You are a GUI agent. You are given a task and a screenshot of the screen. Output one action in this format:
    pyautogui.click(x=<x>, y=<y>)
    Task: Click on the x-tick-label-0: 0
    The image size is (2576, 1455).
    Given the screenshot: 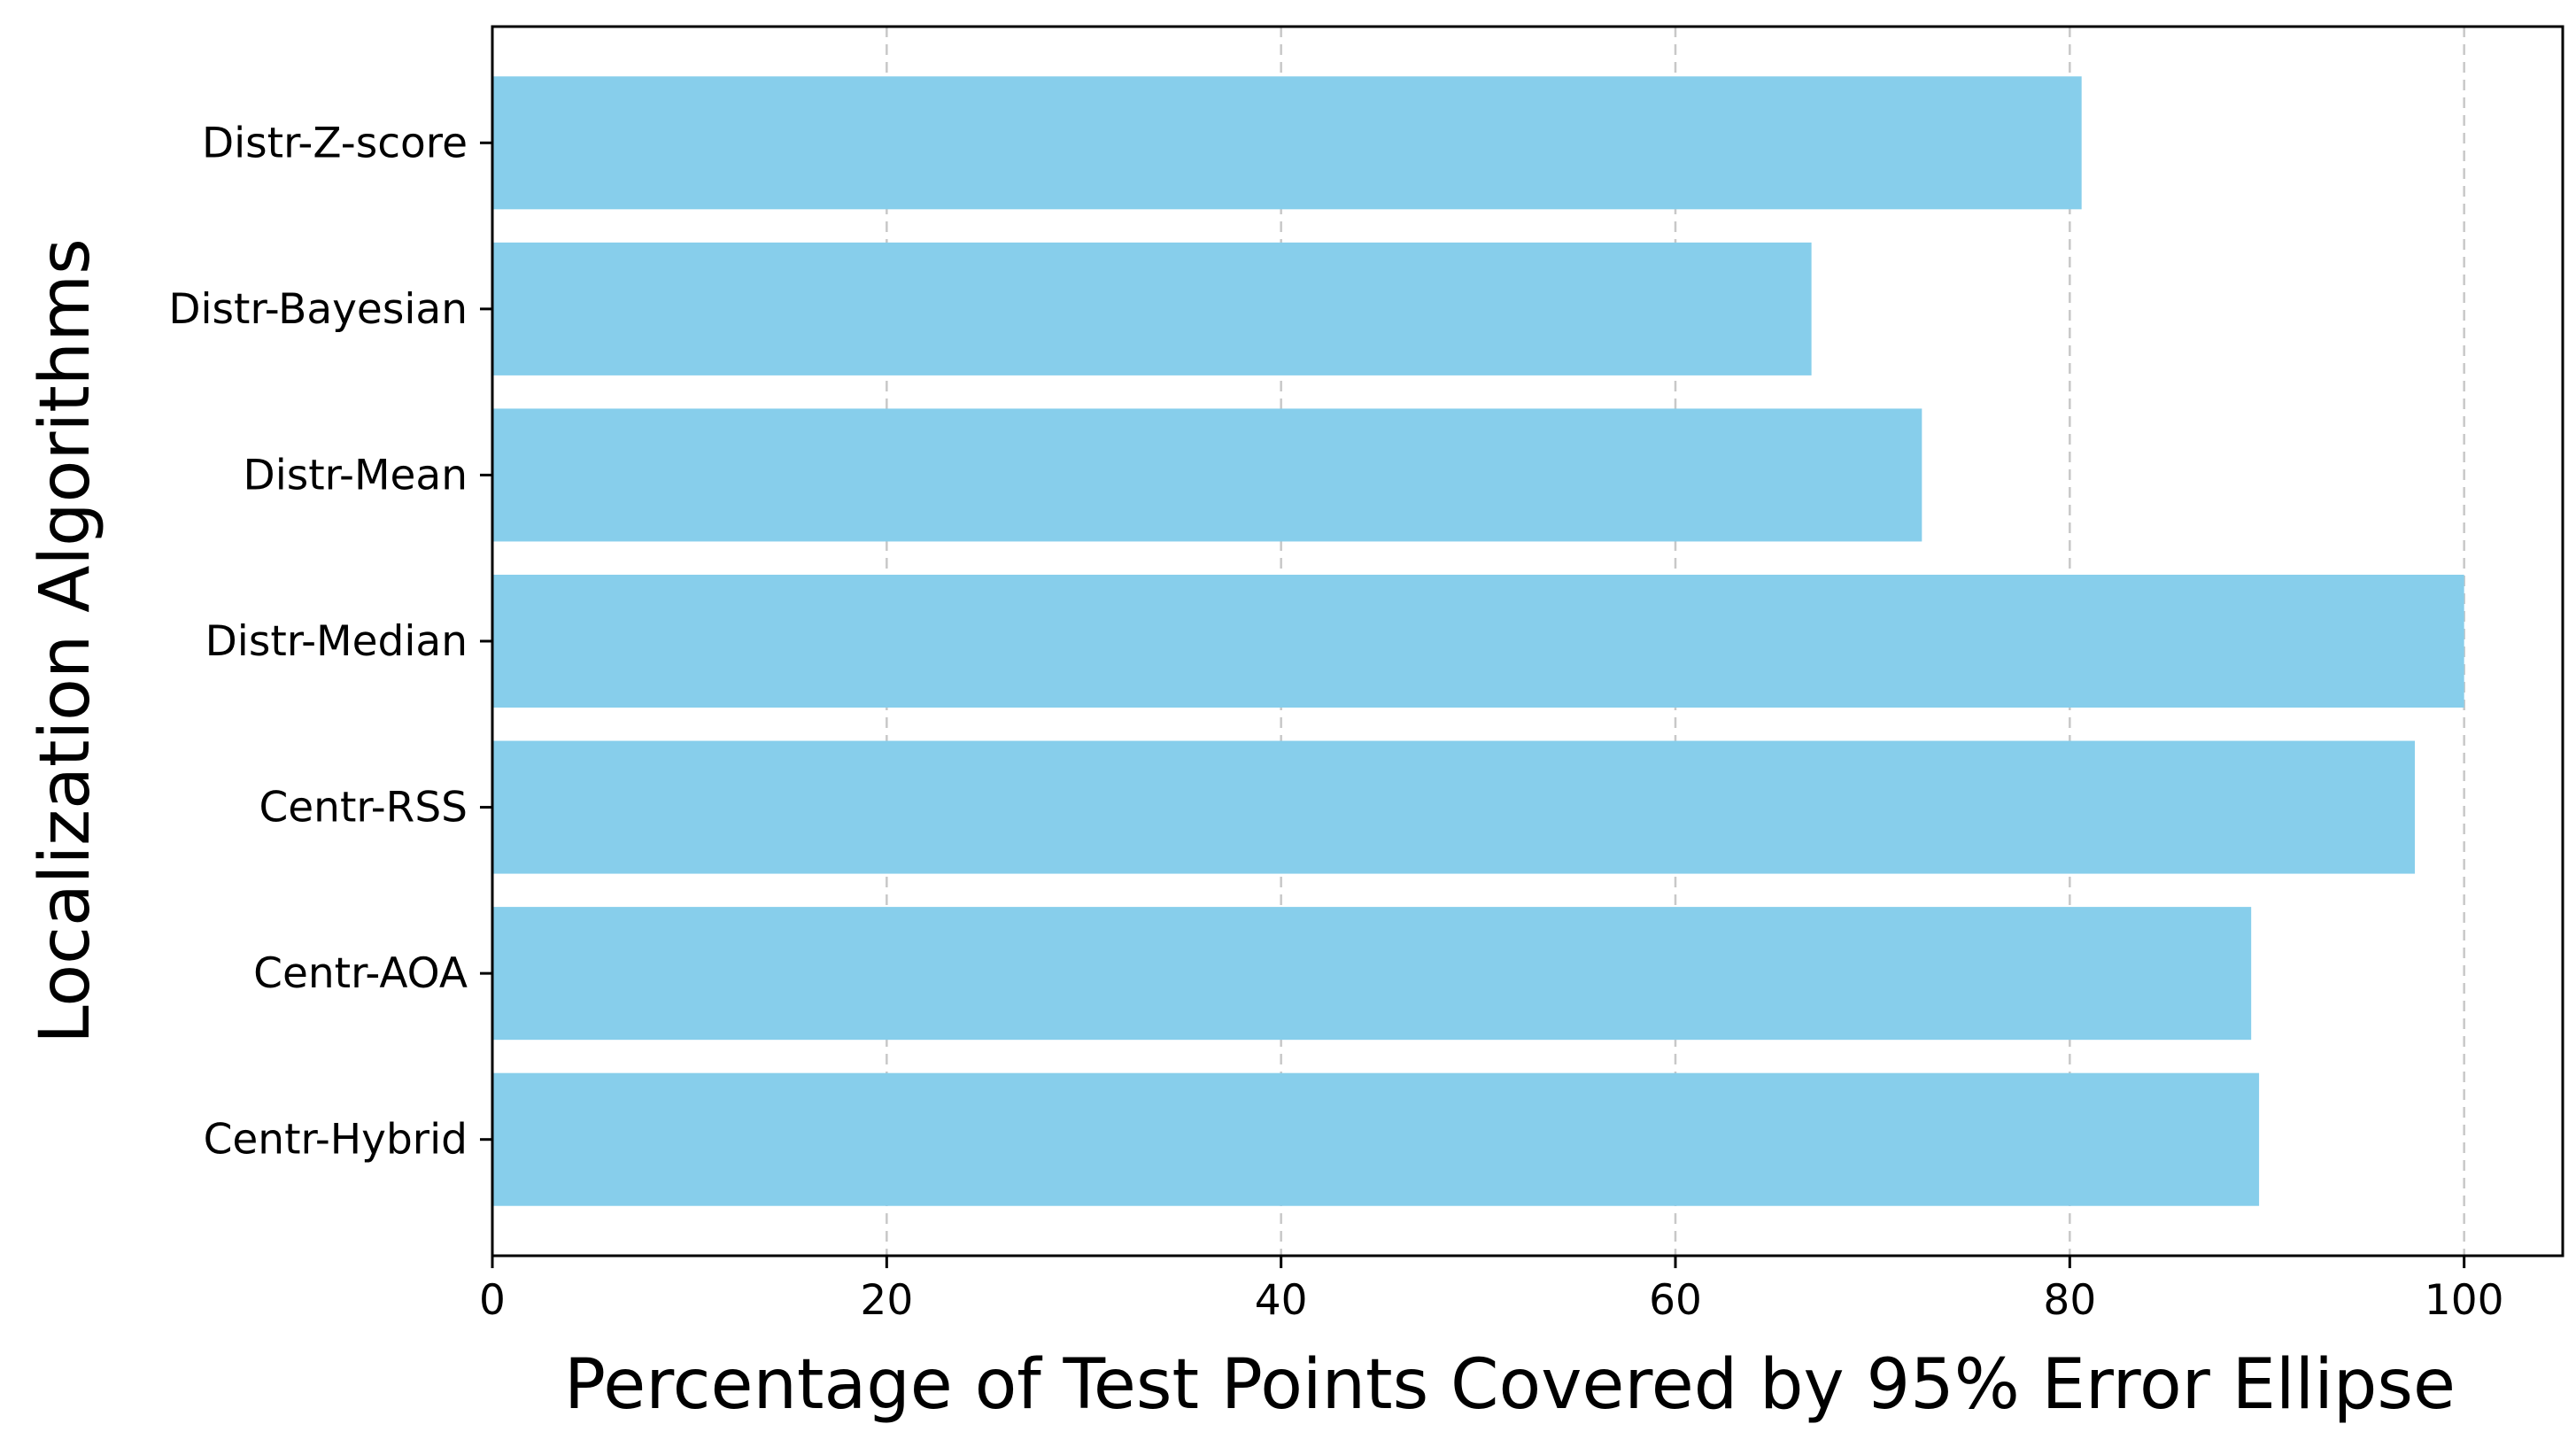 What is the action you would take?
    pyautogui.click(x=492, y=1300)
    